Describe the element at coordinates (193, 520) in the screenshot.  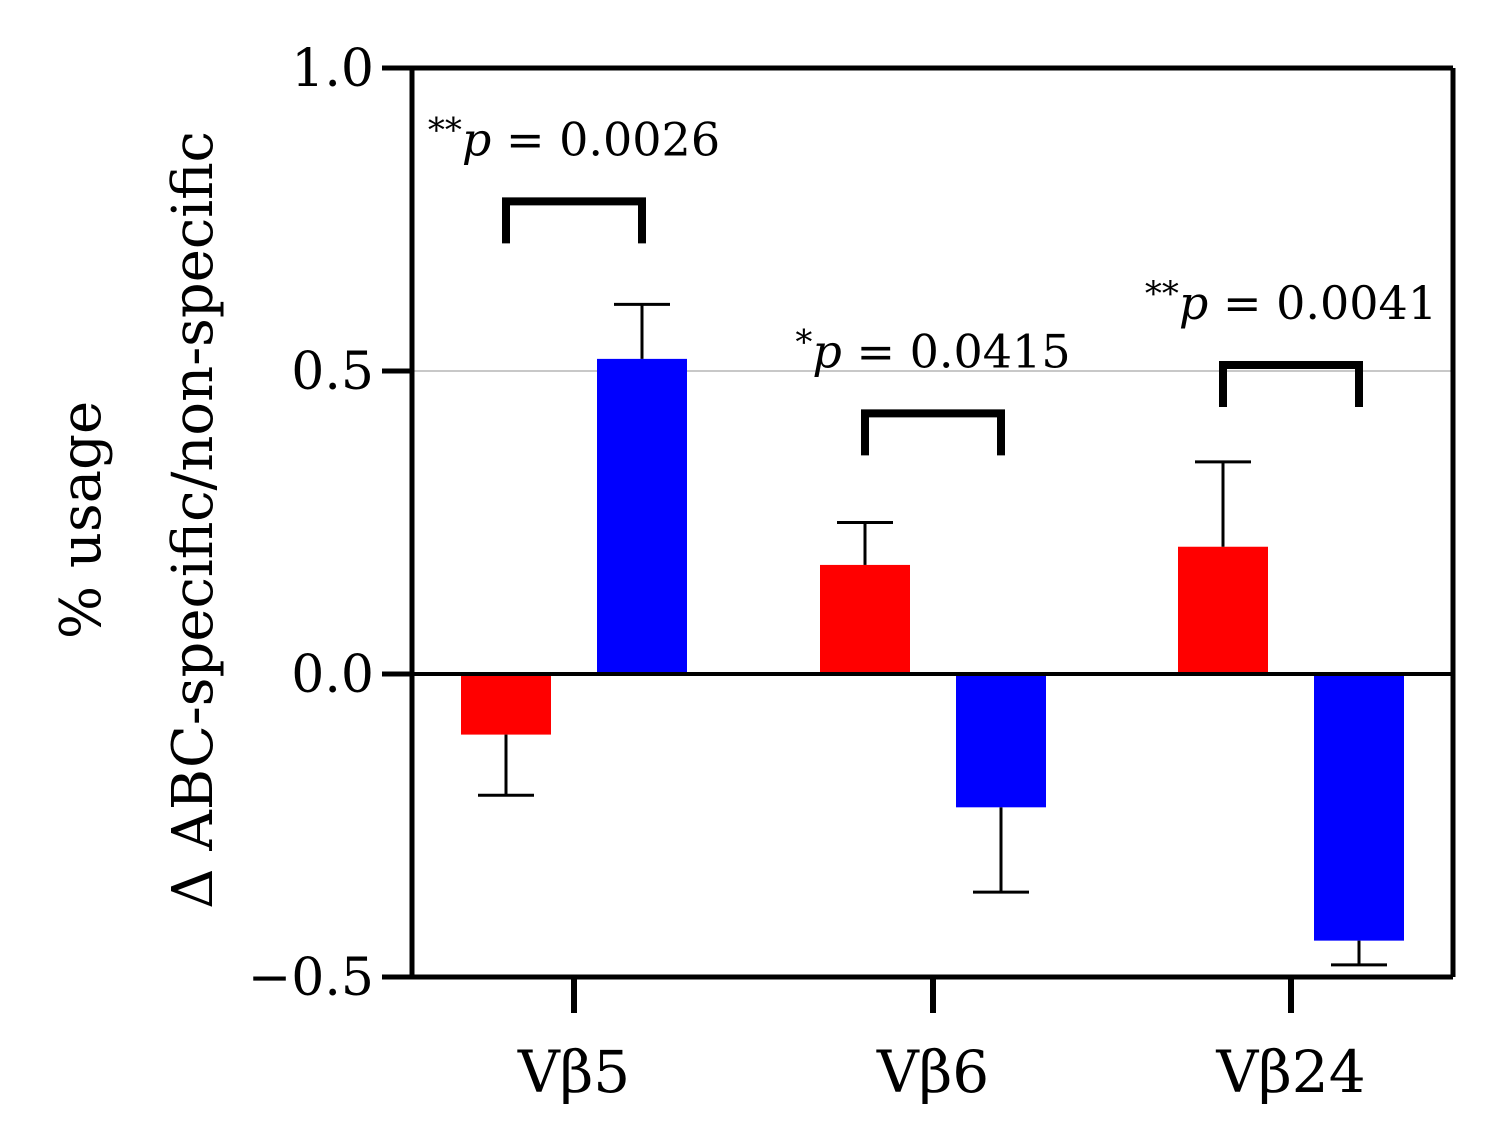
I see `y-axis-label-line2: Δ ABC-specific/non-specific` at that location.